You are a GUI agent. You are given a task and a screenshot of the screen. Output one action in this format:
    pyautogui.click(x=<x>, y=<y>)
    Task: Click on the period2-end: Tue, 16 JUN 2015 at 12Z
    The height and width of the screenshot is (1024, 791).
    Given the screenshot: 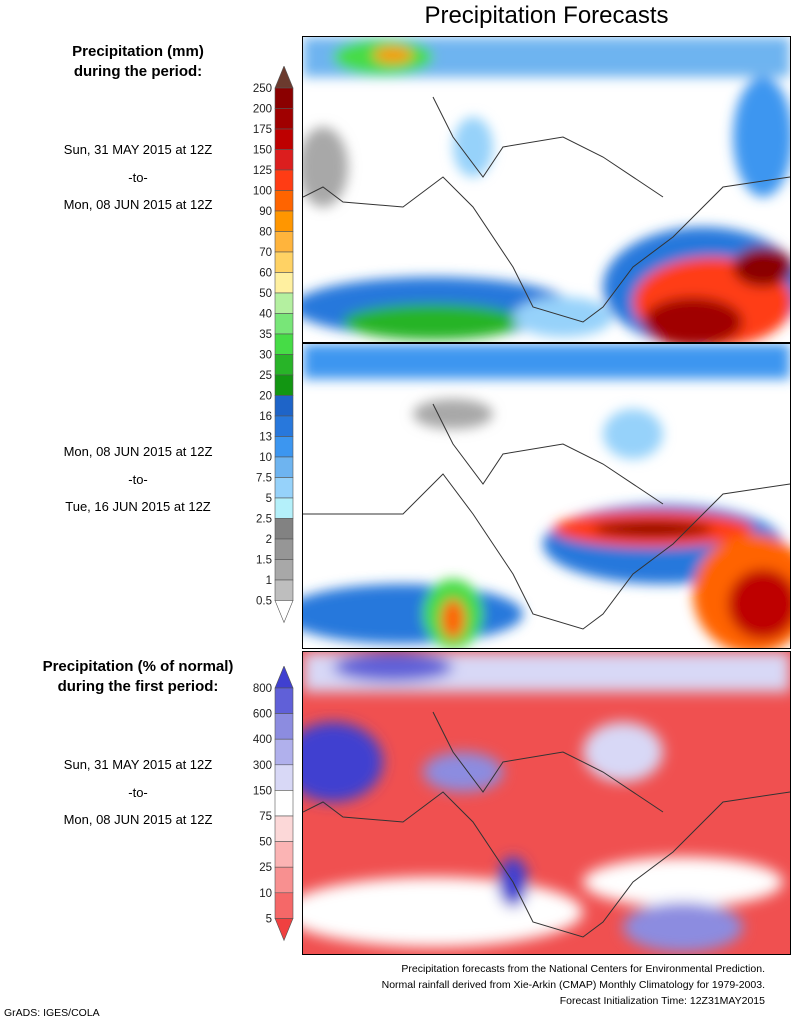 What is the action you would take?
    pyautogui.click(x=138, y=506)
    